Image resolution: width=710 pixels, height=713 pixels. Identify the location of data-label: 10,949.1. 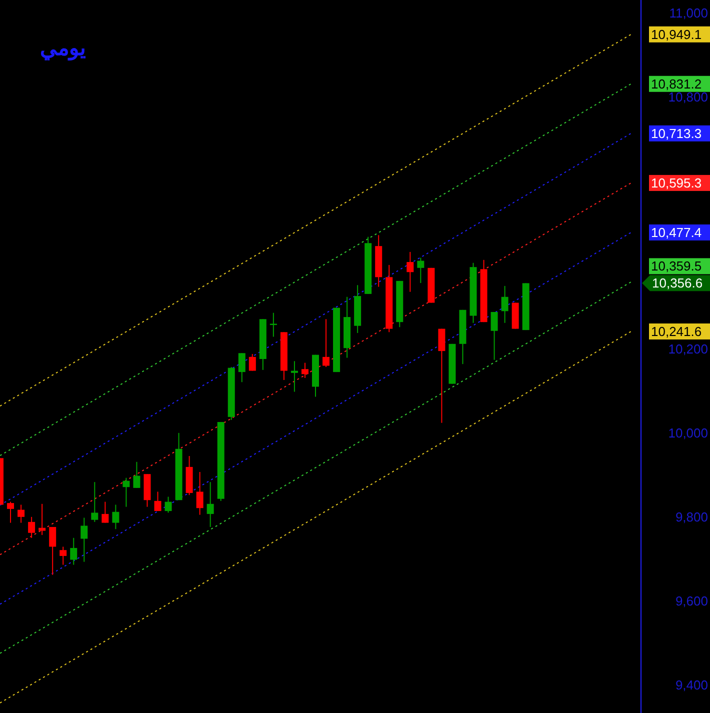
(676, 34).